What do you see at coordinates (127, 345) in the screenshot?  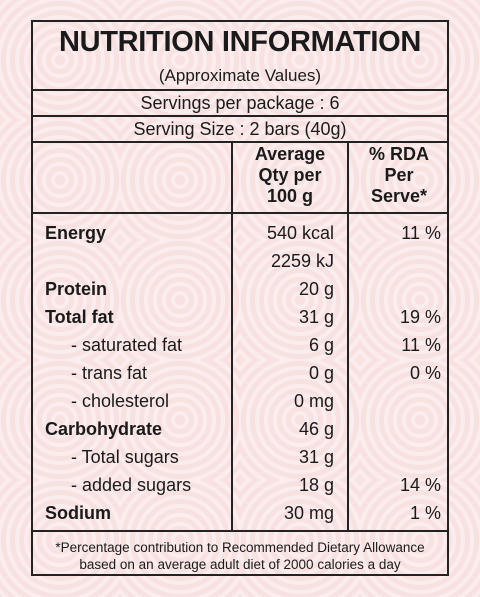 I see `row-label: - saturated fat` at bounding box center [127, 345].